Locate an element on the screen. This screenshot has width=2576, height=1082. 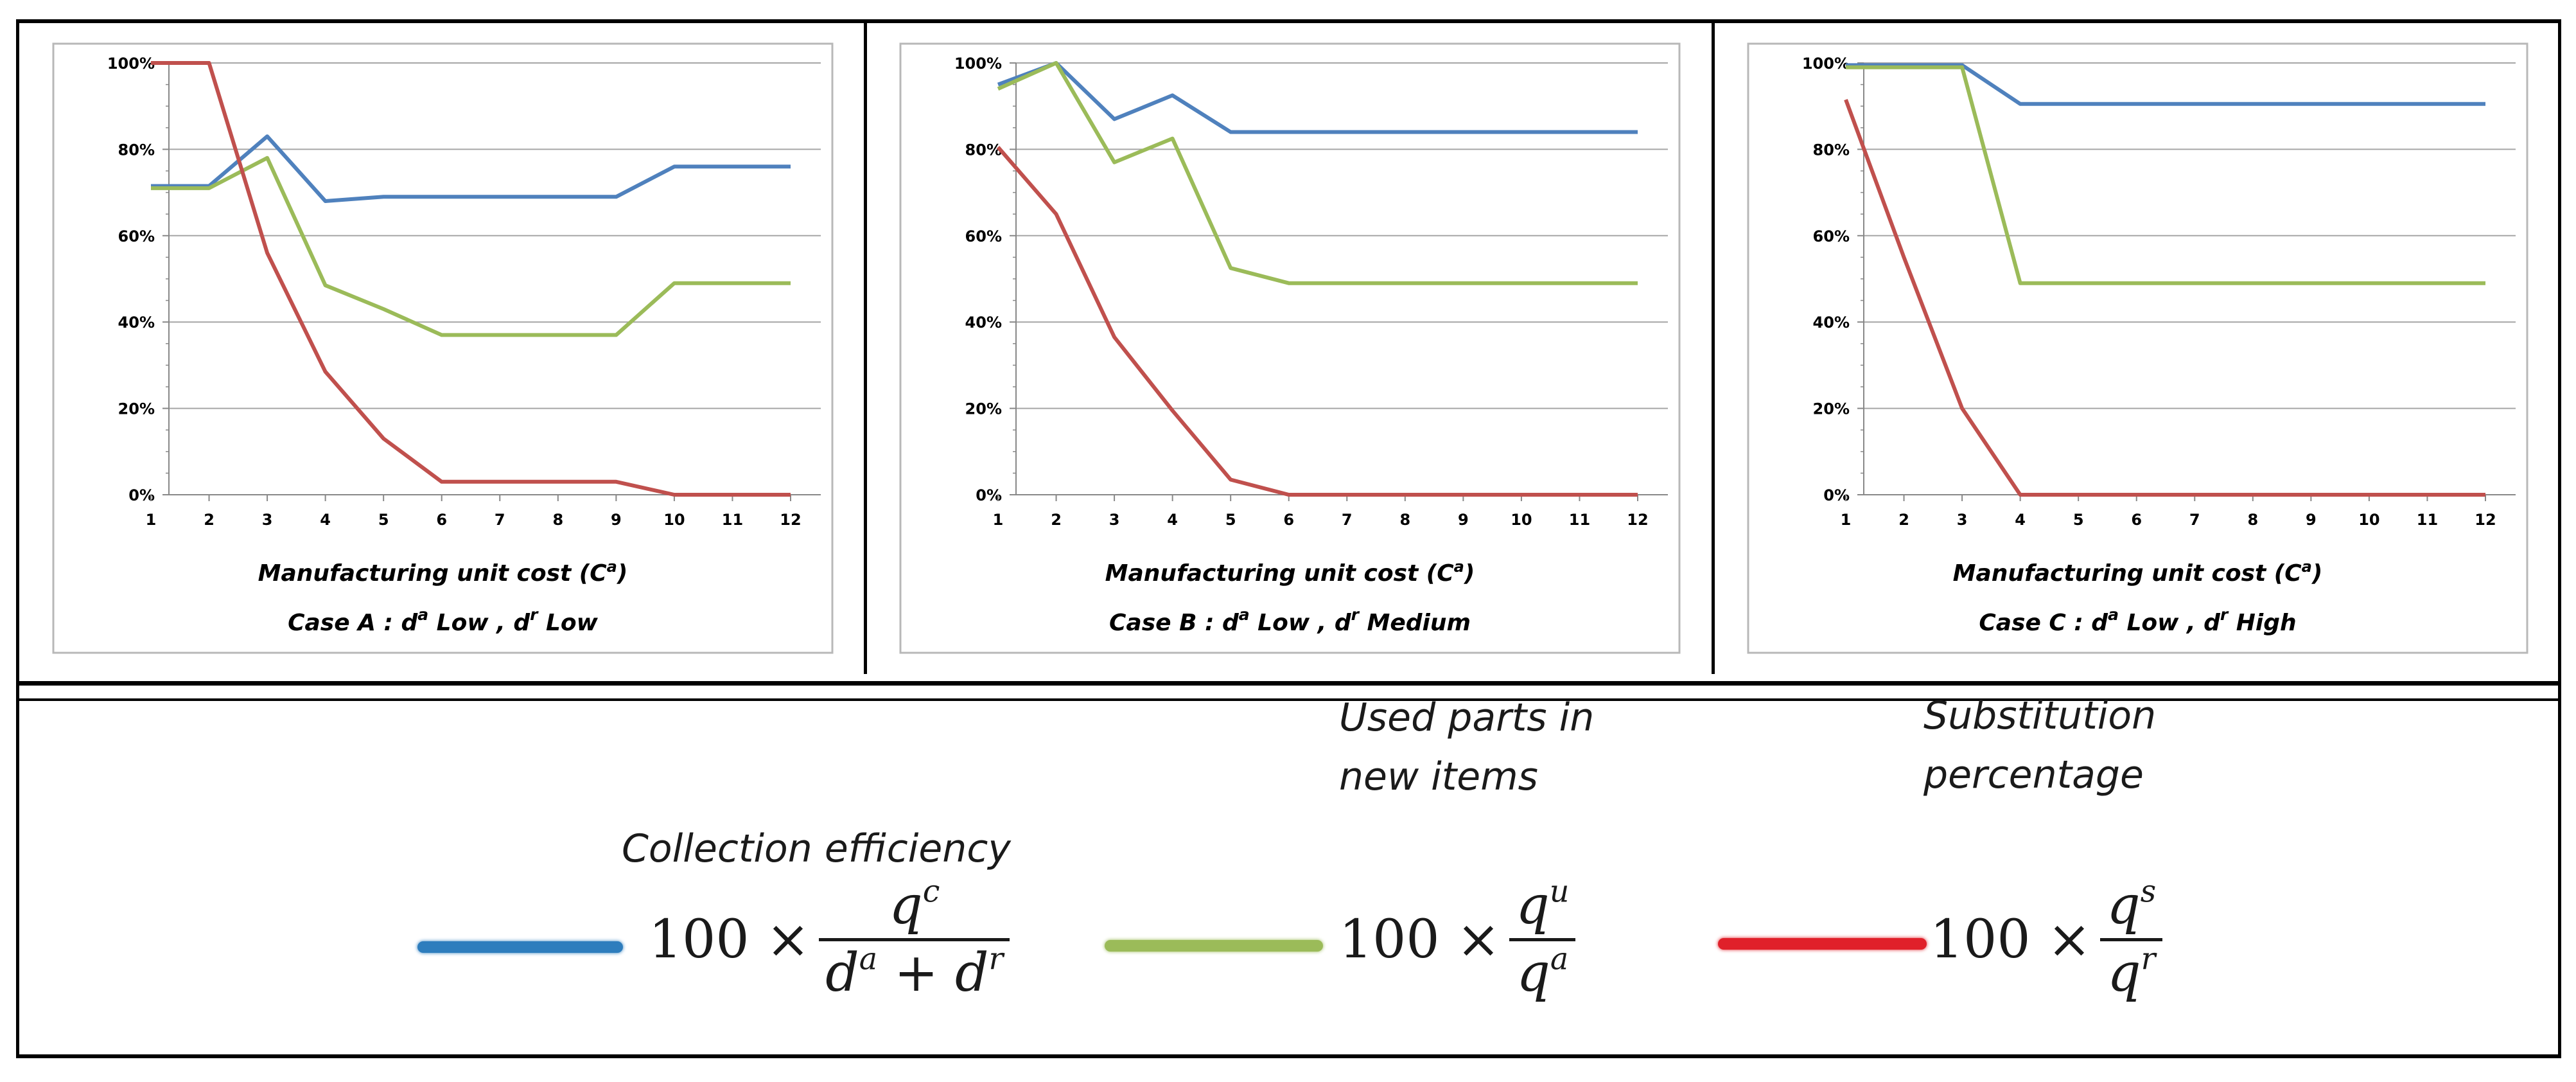
formula-numerator: qs is located at coordinates (2132, 905).